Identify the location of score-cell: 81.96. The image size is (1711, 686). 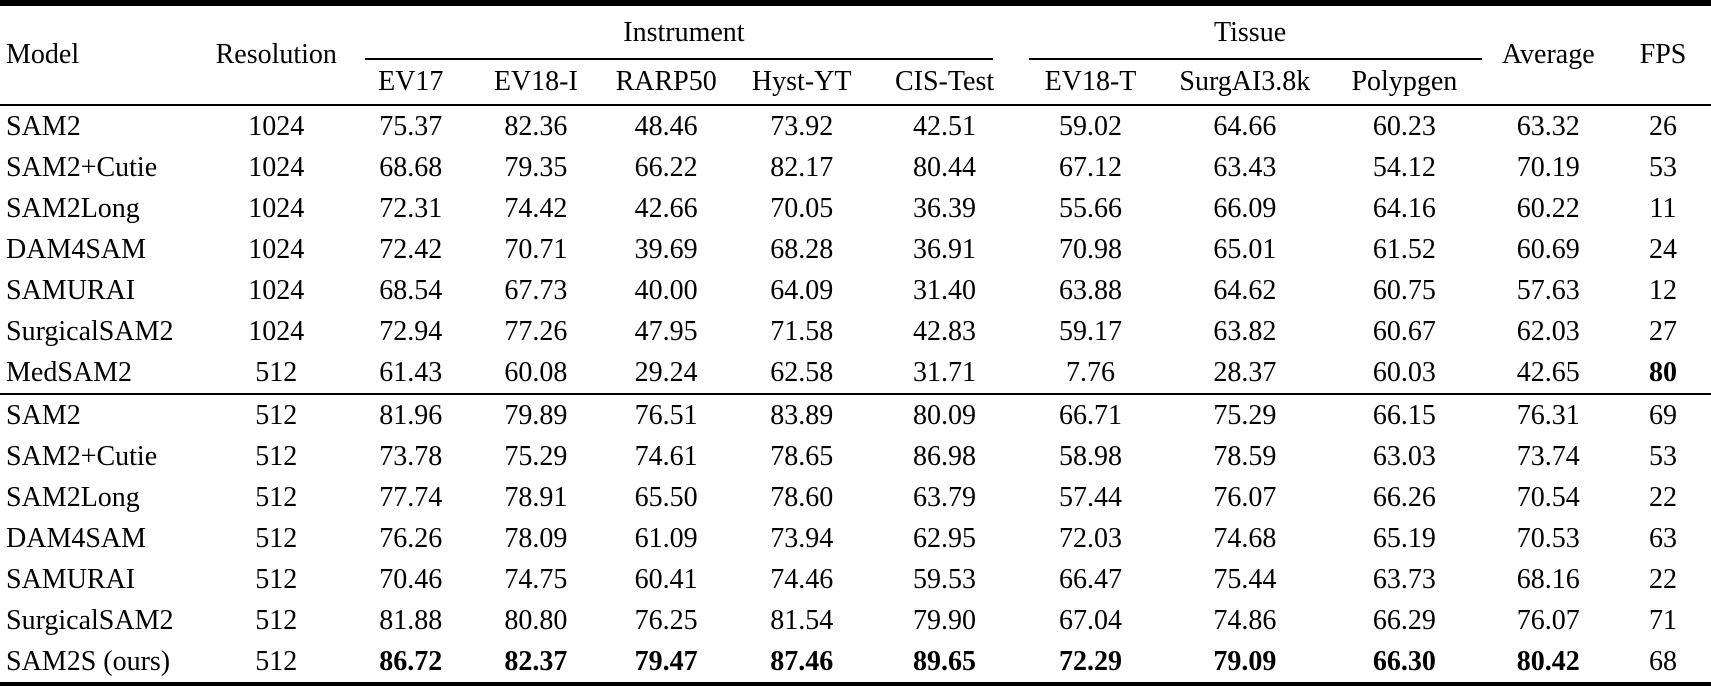
(411, 415).